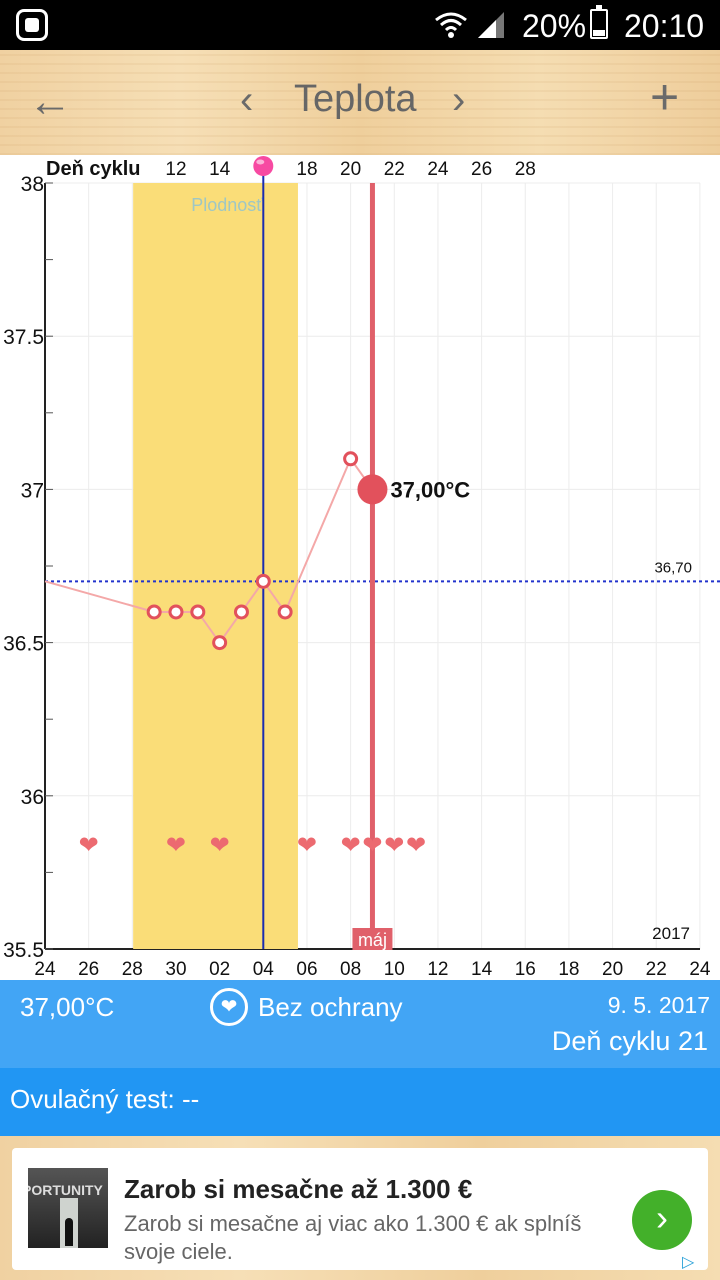 Image resolution: width=720 pixels, height=1280 pixels. Describe the element at coordinates (220, 169) in the screenshot. I see `cycle-tick-label: 14` at that location.